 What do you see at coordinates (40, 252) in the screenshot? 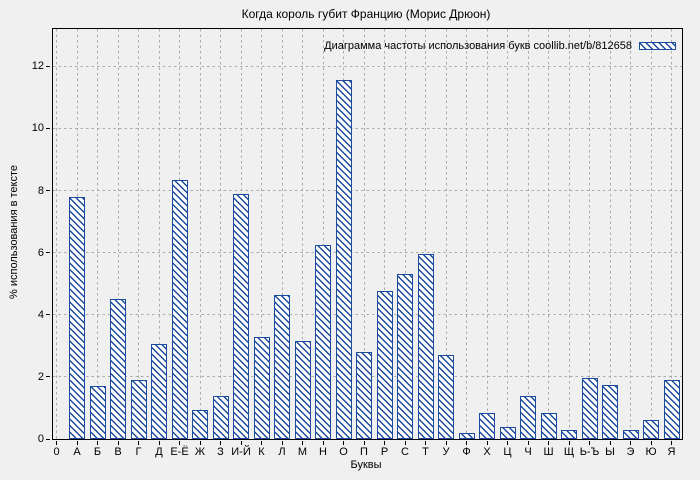
I see `y-tick-label: 6` at bounding box center [40, 252].